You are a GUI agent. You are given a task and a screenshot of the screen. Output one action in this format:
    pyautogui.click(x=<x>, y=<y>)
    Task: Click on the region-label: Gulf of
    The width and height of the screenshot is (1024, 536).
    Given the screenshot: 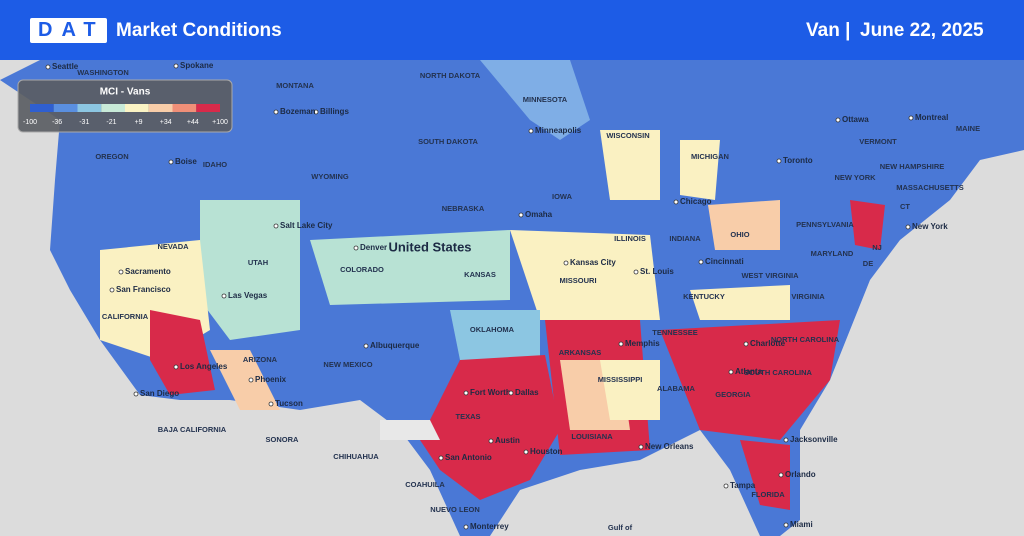 What is the action you would take?
    pyautogui.click(x=620, y=527)
    